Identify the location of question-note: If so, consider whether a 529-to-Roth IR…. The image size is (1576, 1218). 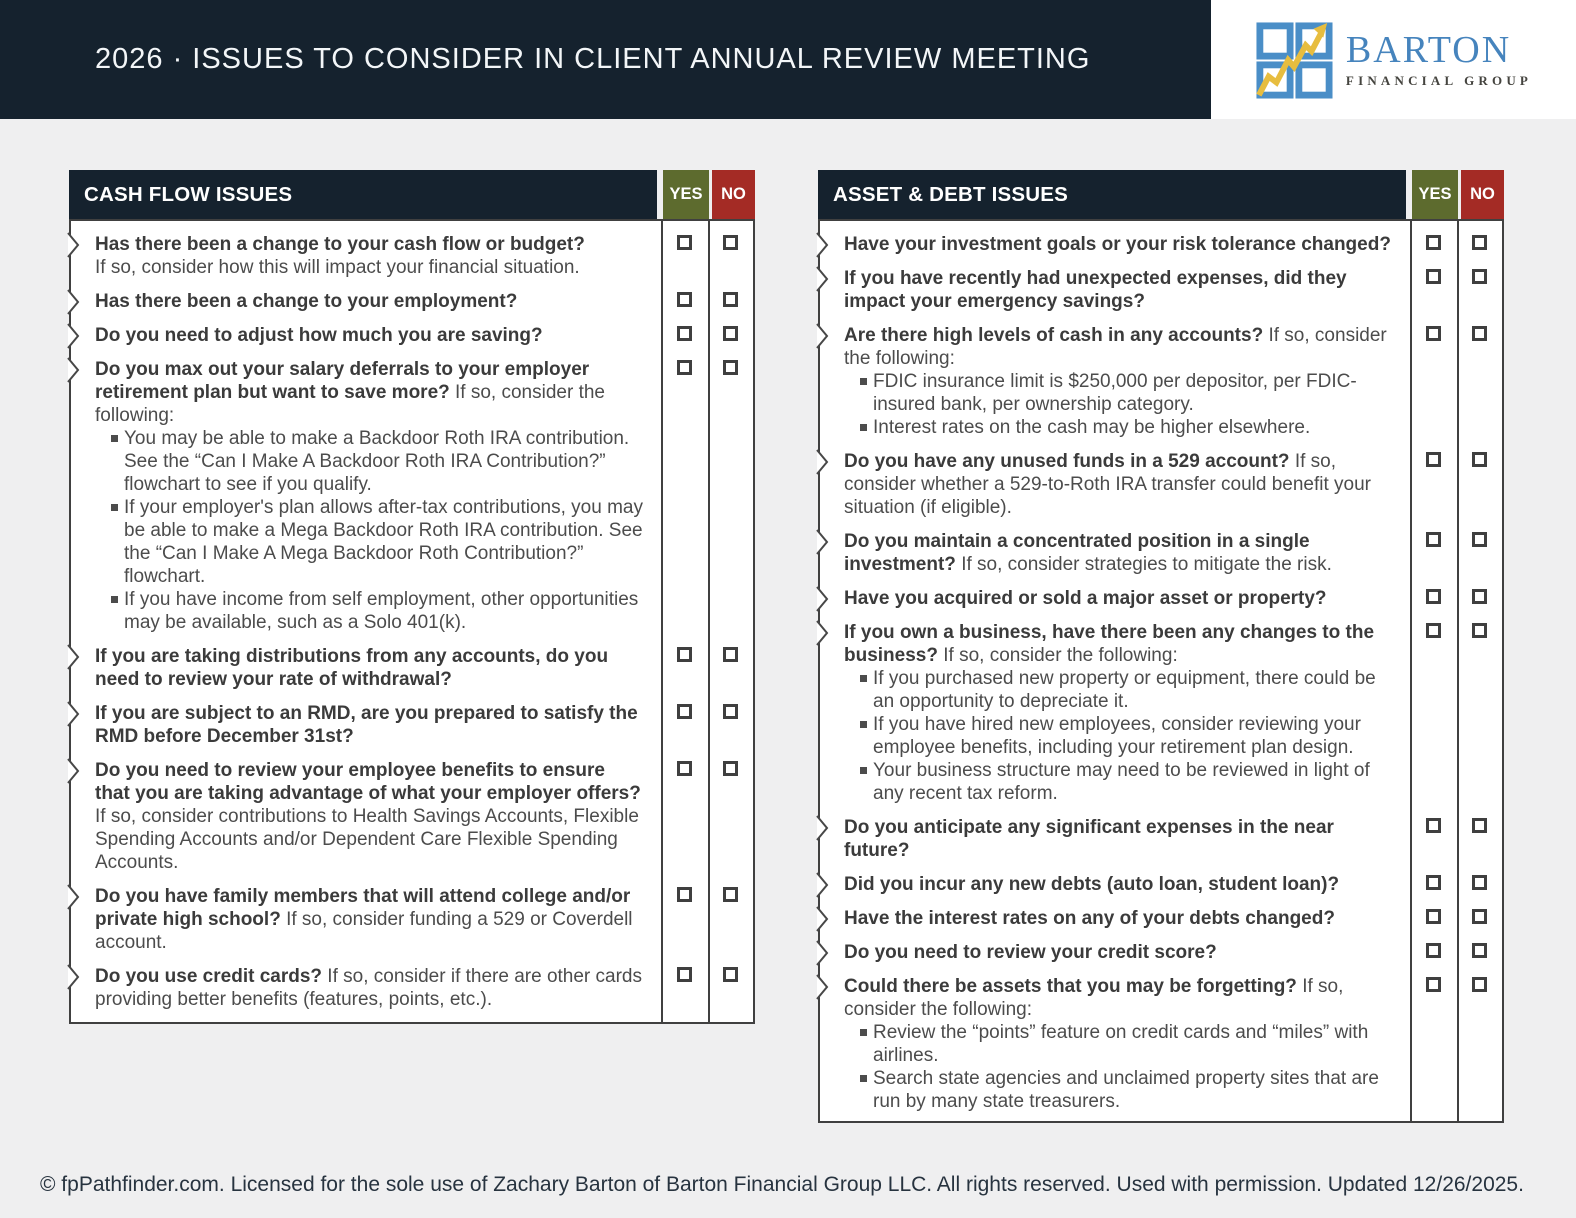
(1108, 484).